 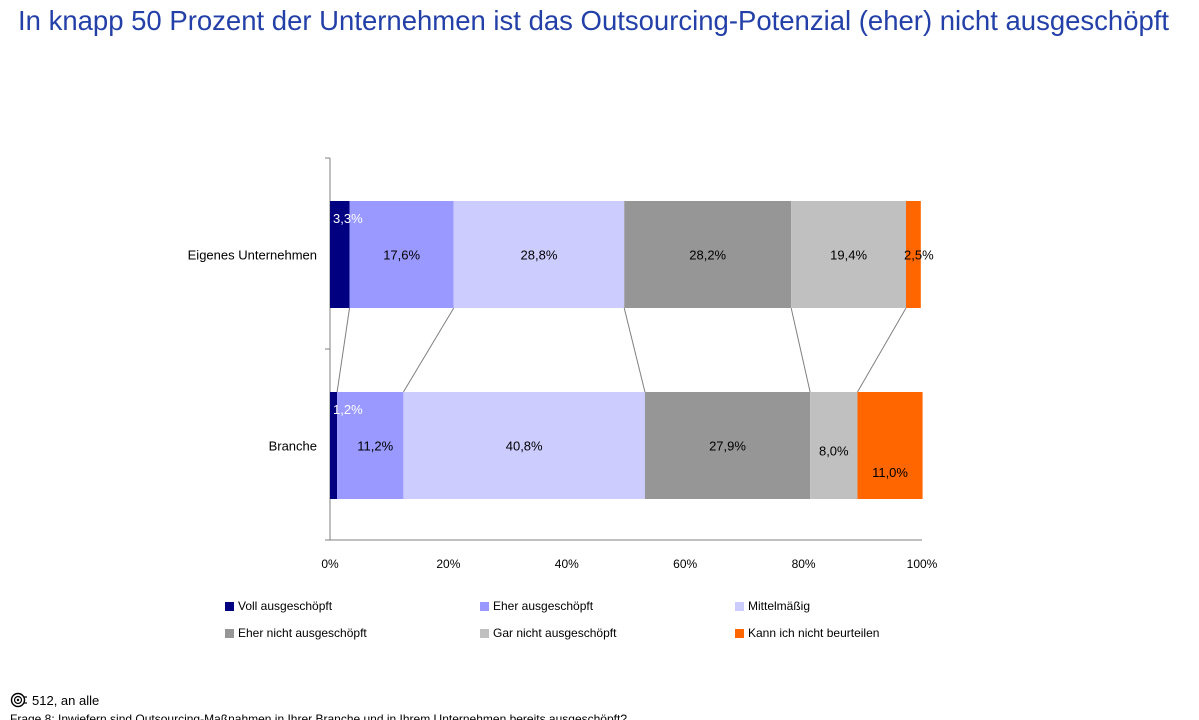 I want to click on legend-entry: Mittelmäßig, so click(x=860, y=606).